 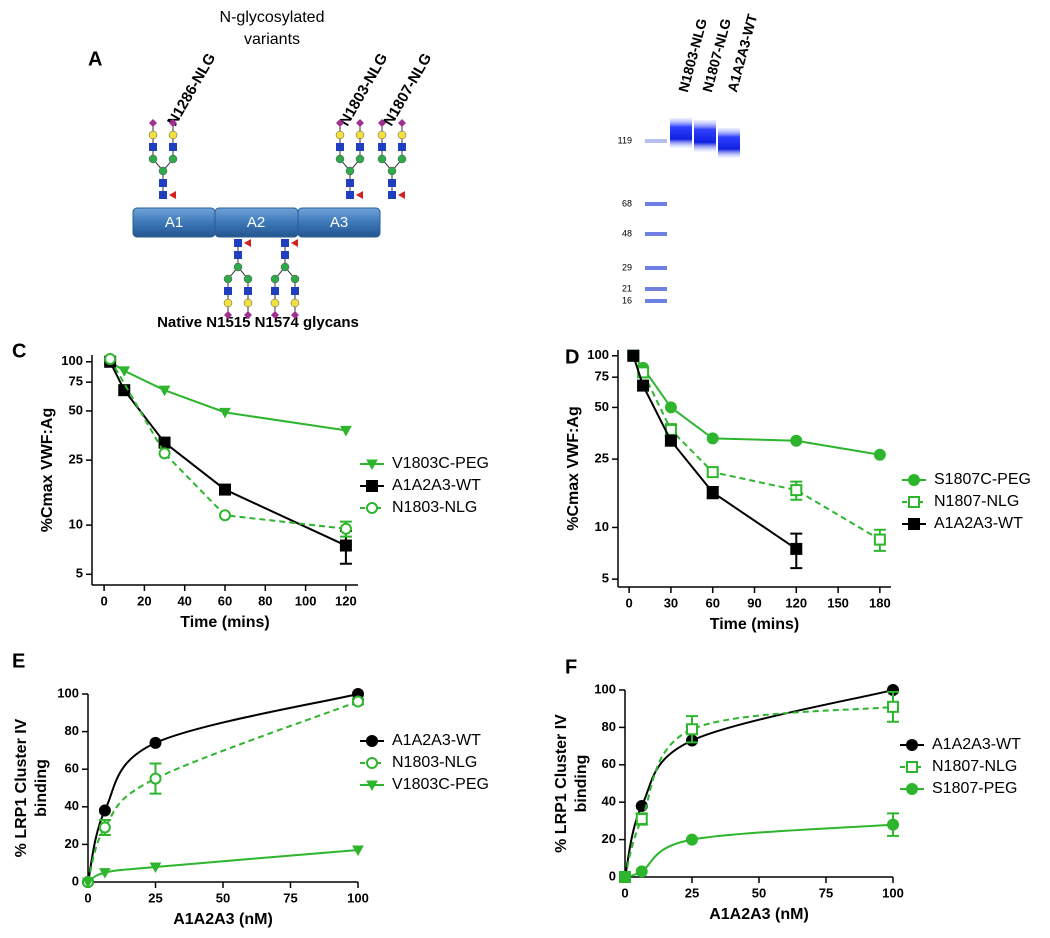 What do you see at coordinates (572, 357) in the screenshot?
I see `panel-letter: D` at bounding box center [572, 357].